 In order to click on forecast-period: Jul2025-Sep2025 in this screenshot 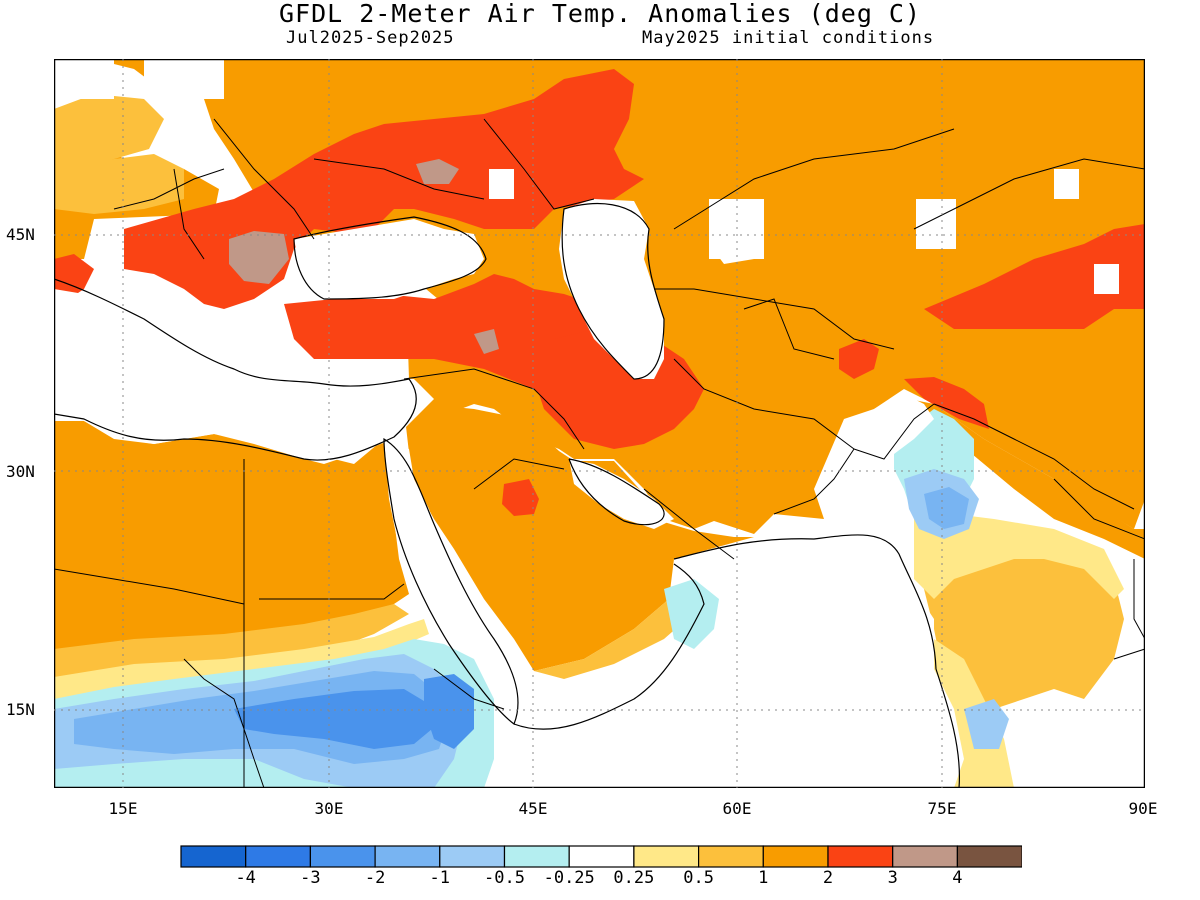, I will do `click(370, 38)`.